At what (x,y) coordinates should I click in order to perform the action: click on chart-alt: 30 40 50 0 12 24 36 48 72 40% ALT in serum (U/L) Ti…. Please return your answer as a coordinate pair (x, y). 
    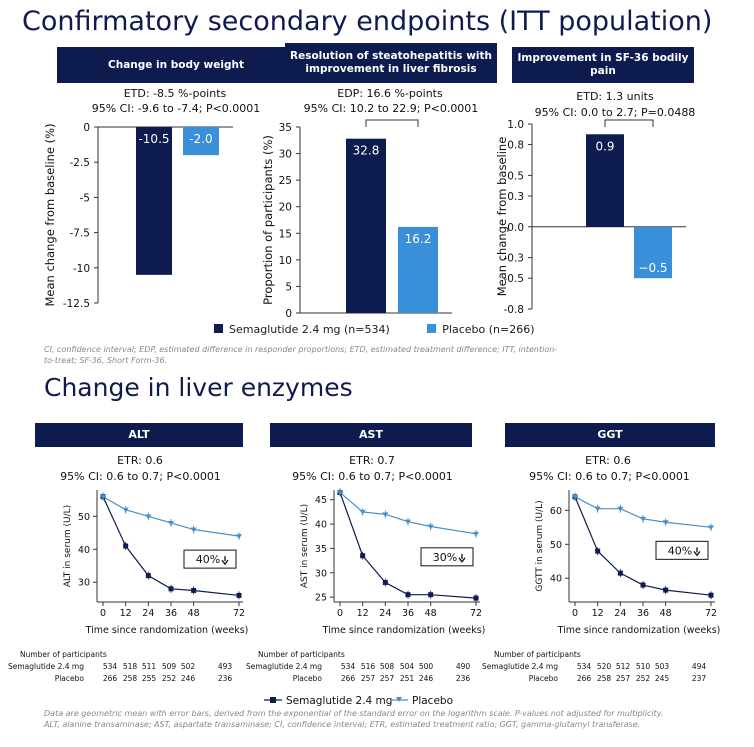
    Looking at the image, I should click on (156, 563).